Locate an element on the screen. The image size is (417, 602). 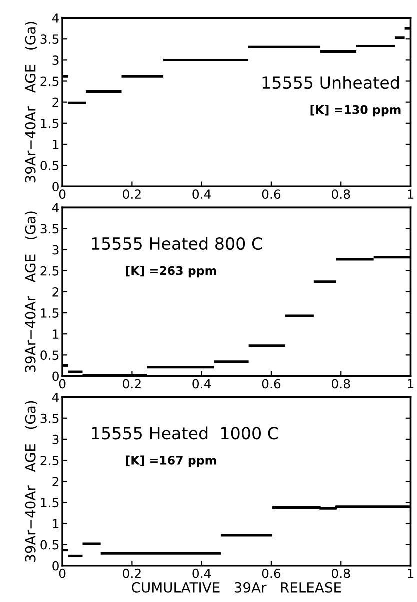
text: [K] =130 ppm is located at coordinates (355, 111).